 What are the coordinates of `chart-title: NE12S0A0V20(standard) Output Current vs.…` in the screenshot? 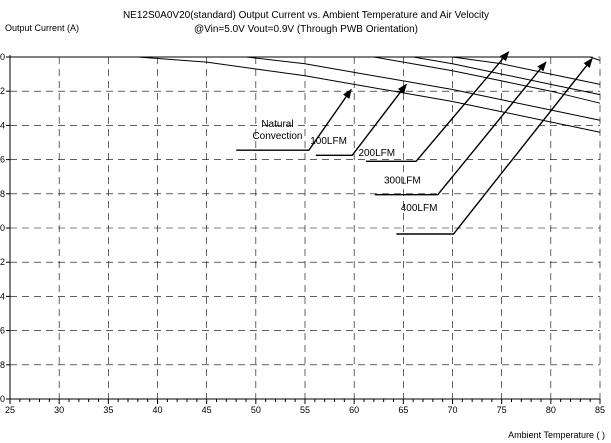 It's located at (306, 15).